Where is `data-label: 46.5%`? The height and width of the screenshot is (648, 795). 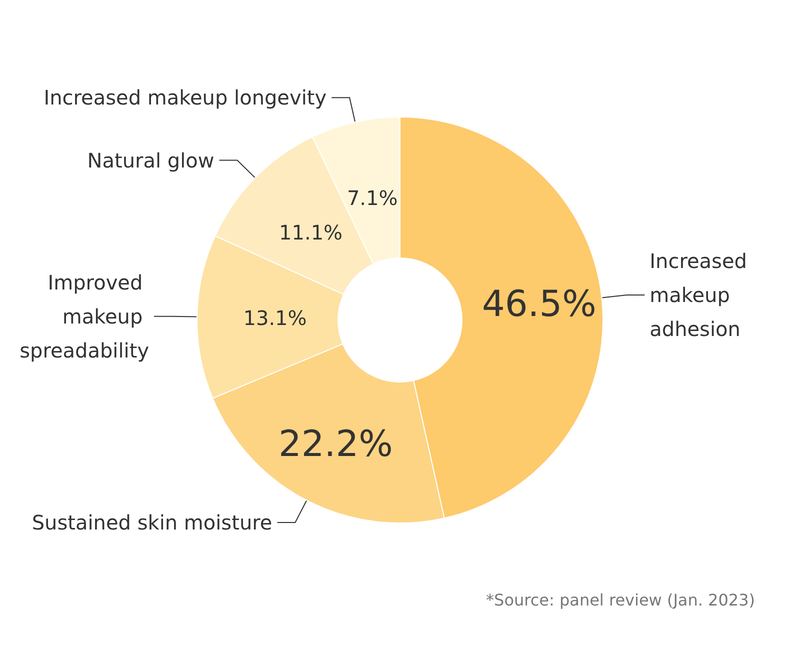 data-label: 46.5% is located at coordinates (539, 305).